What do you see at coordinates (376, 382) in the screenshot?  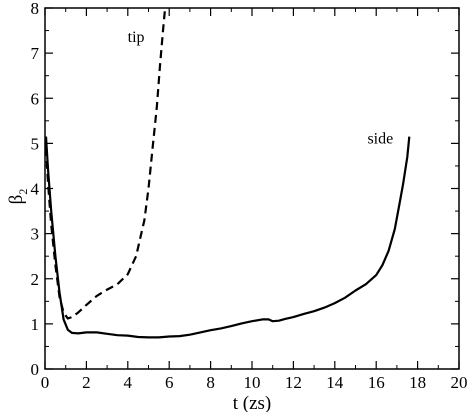 I see `x-tick-label: 16` at bounding box center [376, 382].